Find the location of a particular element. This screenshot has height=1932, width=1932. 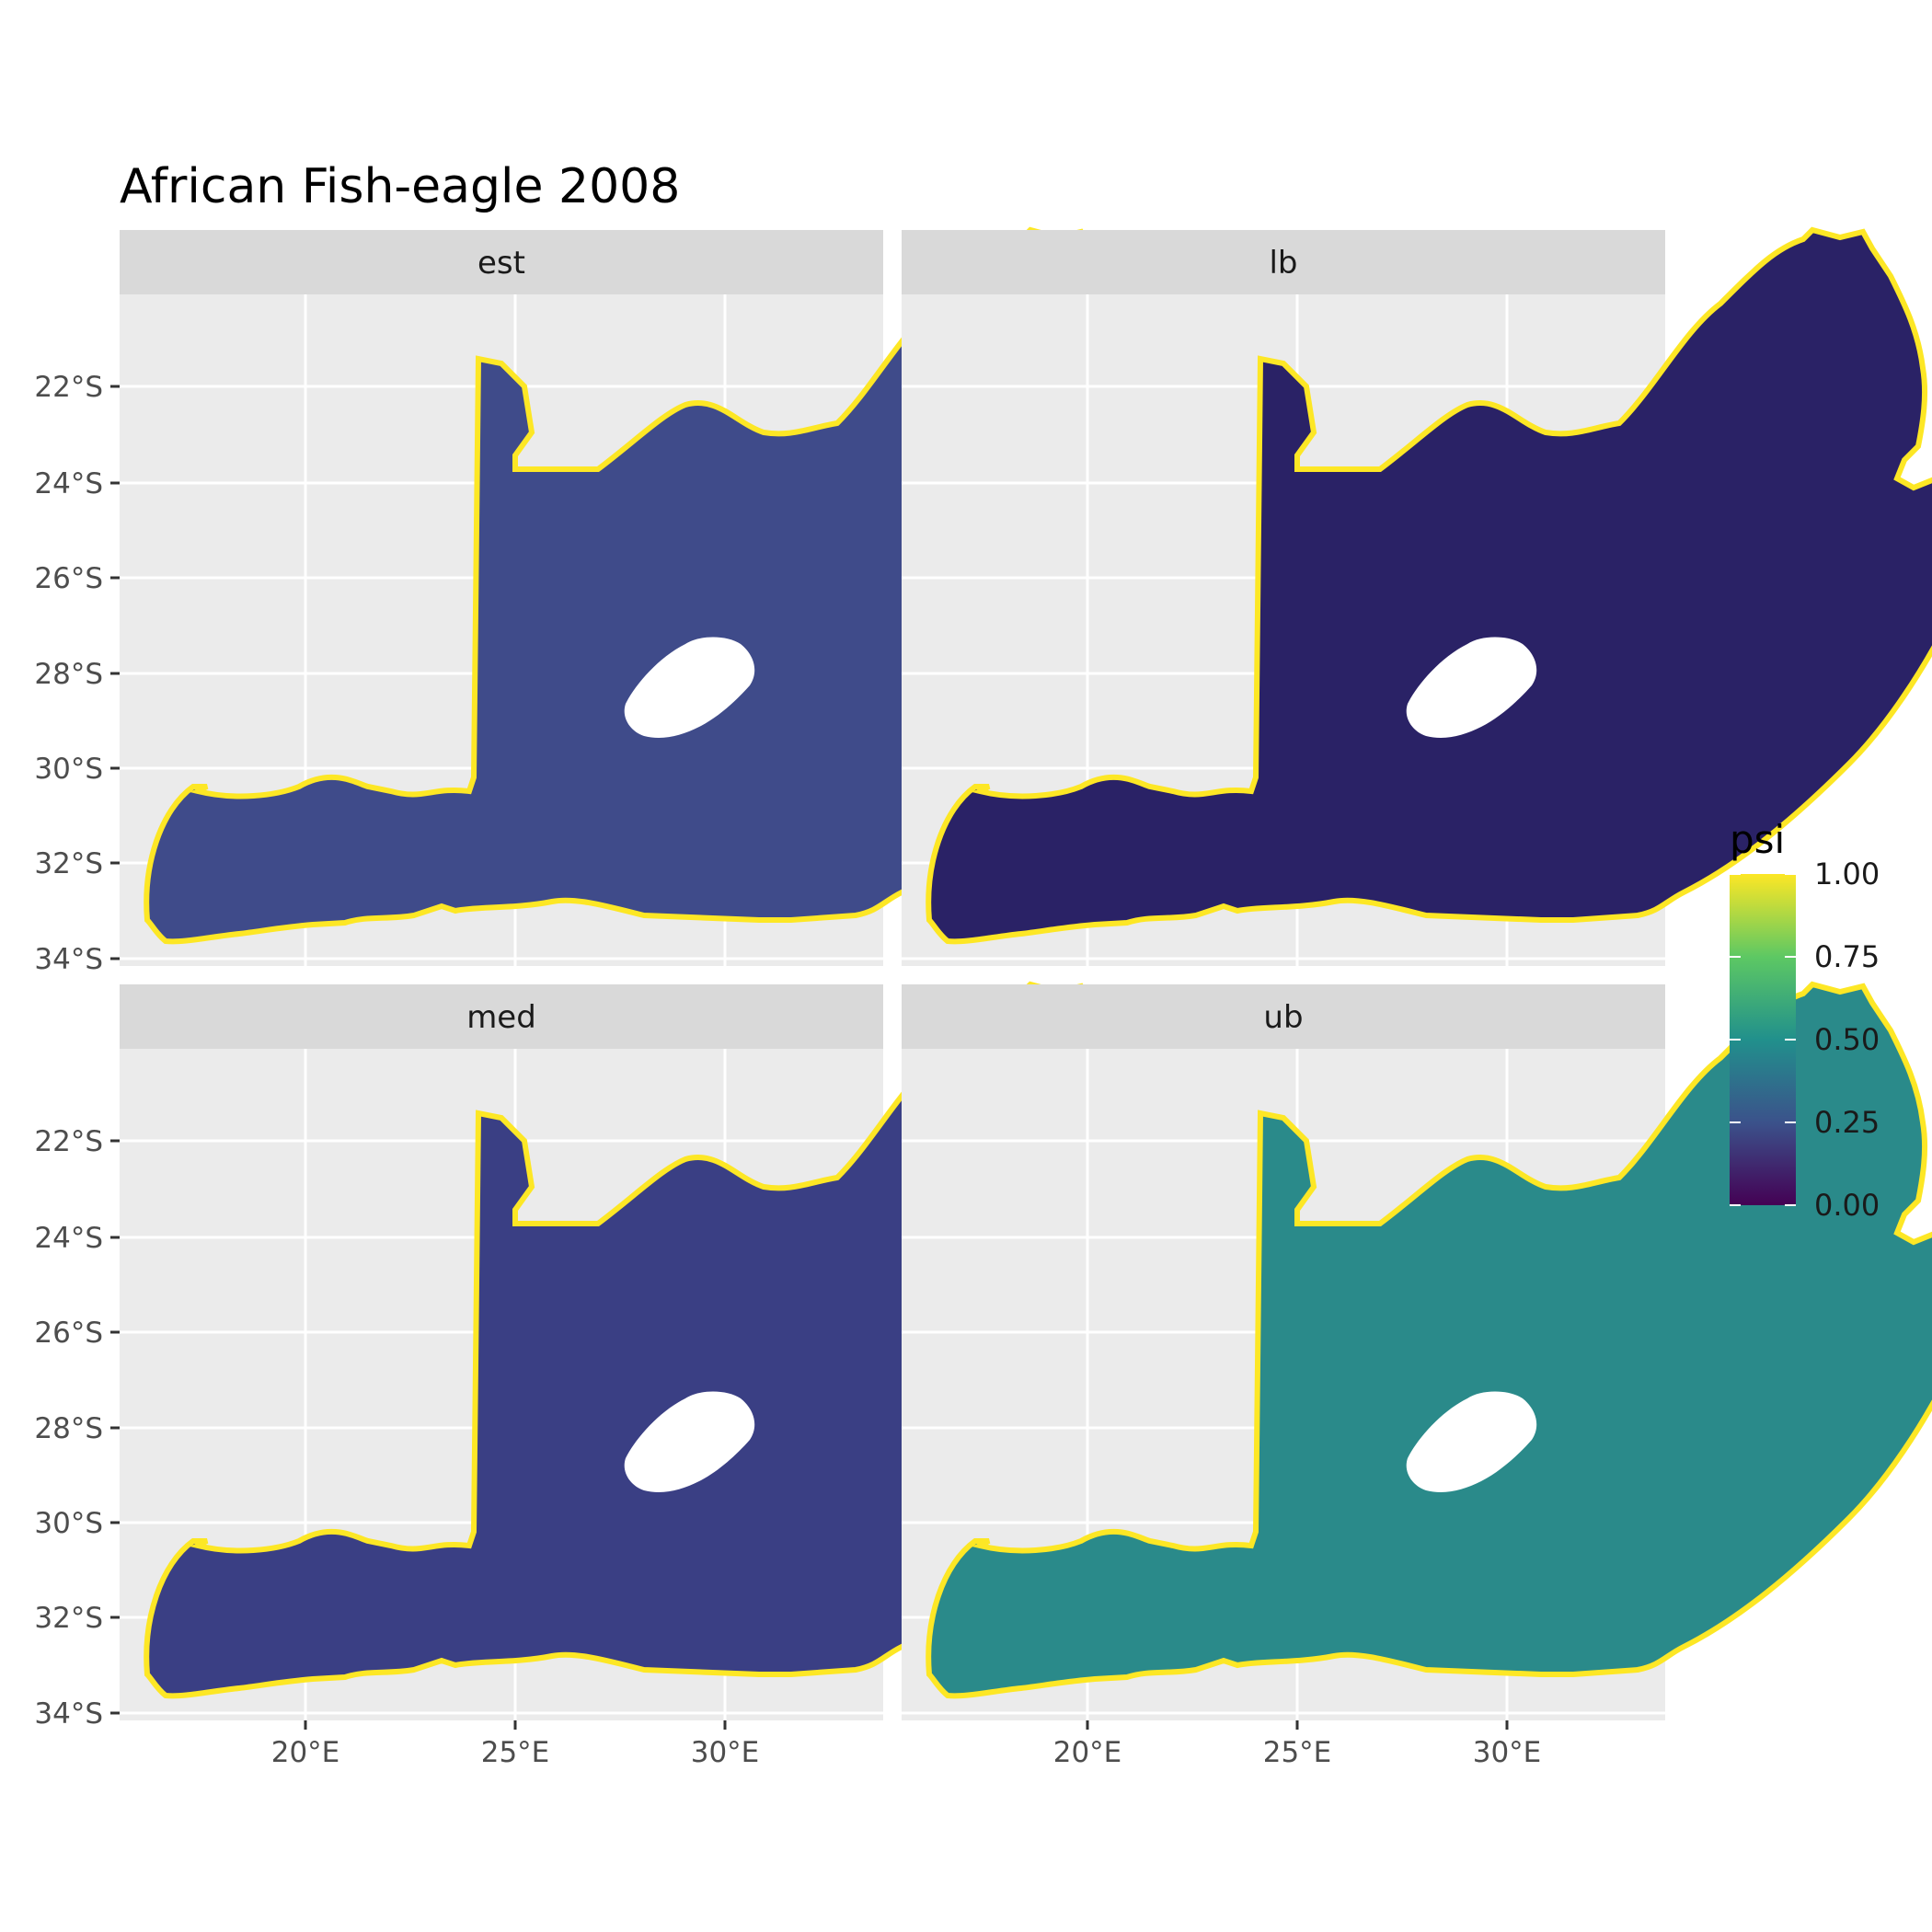

figure-title: African Fish-eagle 2008 is located at coordinates (400, 186).